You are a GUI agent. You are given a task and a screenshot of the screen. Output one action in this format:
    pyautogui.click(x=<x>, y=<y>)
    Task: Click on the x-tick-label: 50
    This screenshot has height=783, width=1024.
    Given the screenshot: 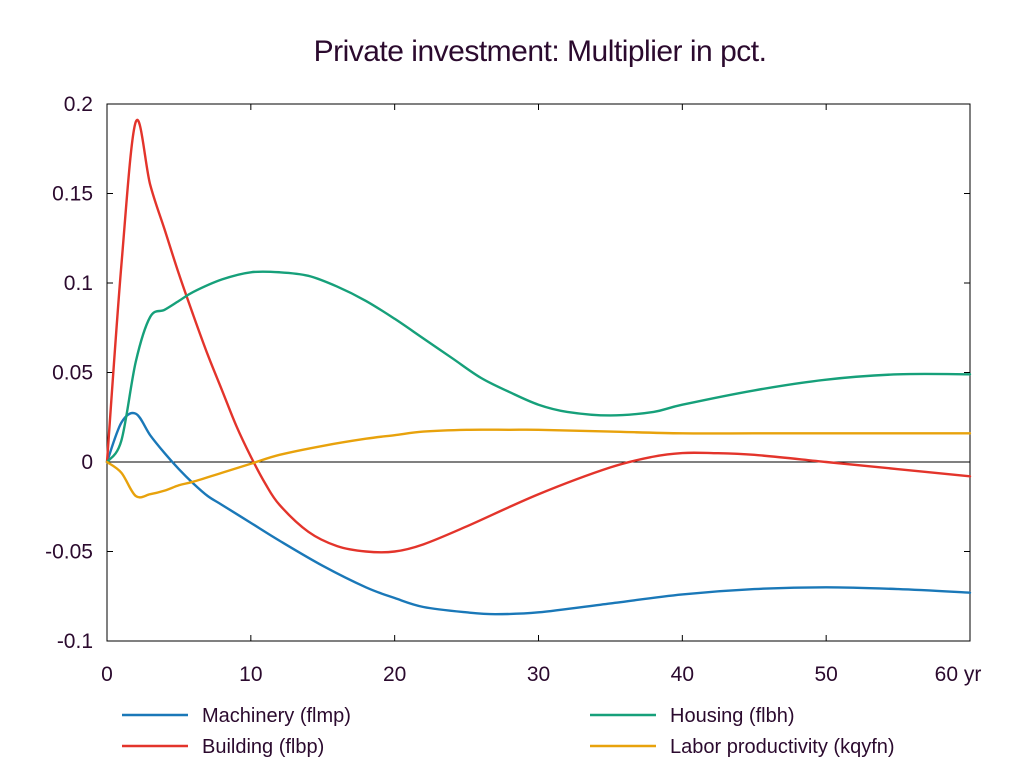 What is the action you would take?
    pyautogui.click(x=825, y=674)
    